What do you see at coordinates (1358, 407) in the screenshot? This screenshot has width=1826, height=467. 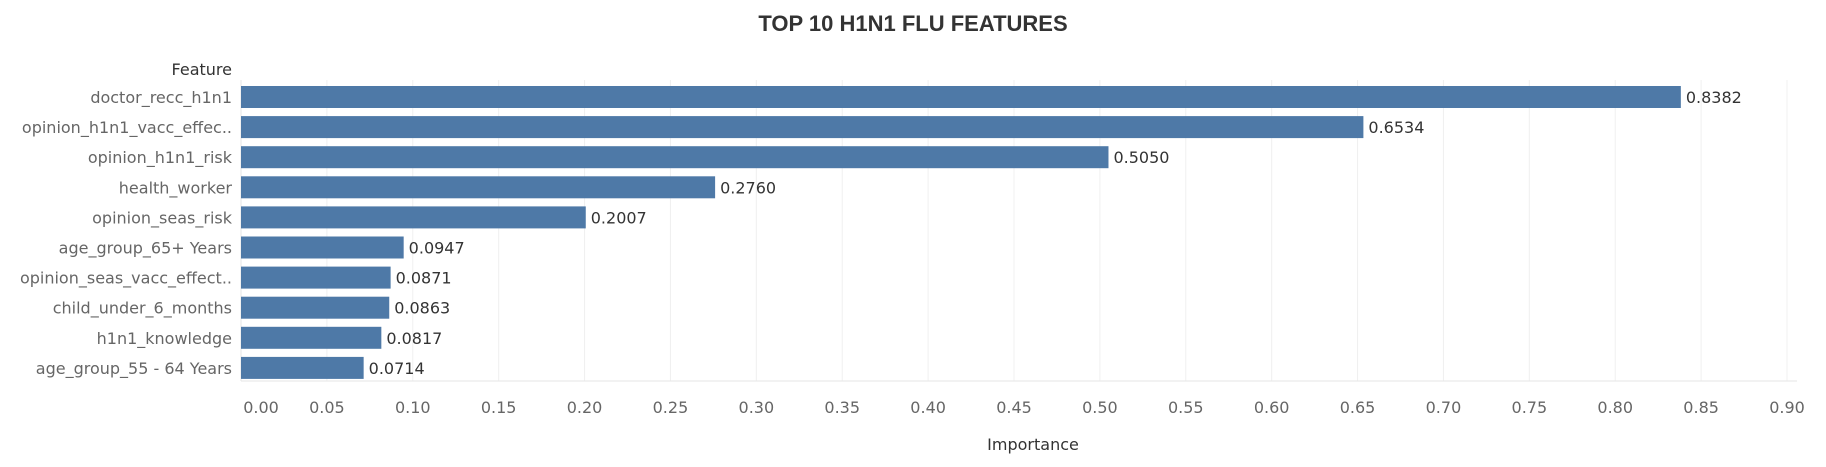 I see `x-tick-label: 0.65` at bounding box center [1358, 407].